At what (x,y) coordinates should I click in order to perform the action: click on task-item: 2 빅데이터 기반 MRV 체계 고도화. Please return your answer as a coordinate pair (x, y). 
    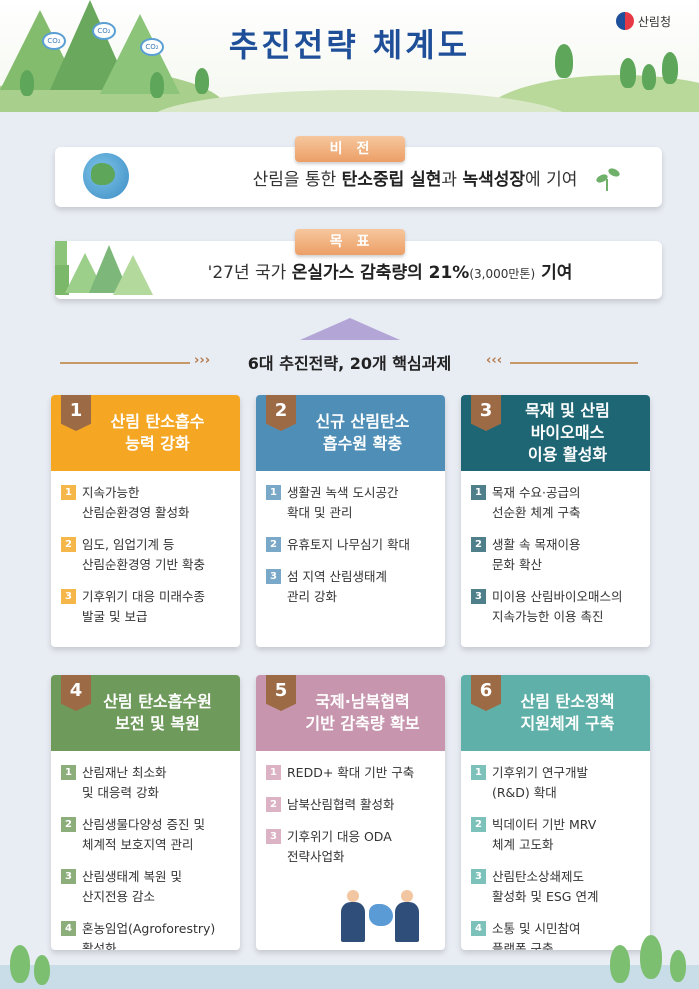
    Looking at the image, I should click on (555, 835).